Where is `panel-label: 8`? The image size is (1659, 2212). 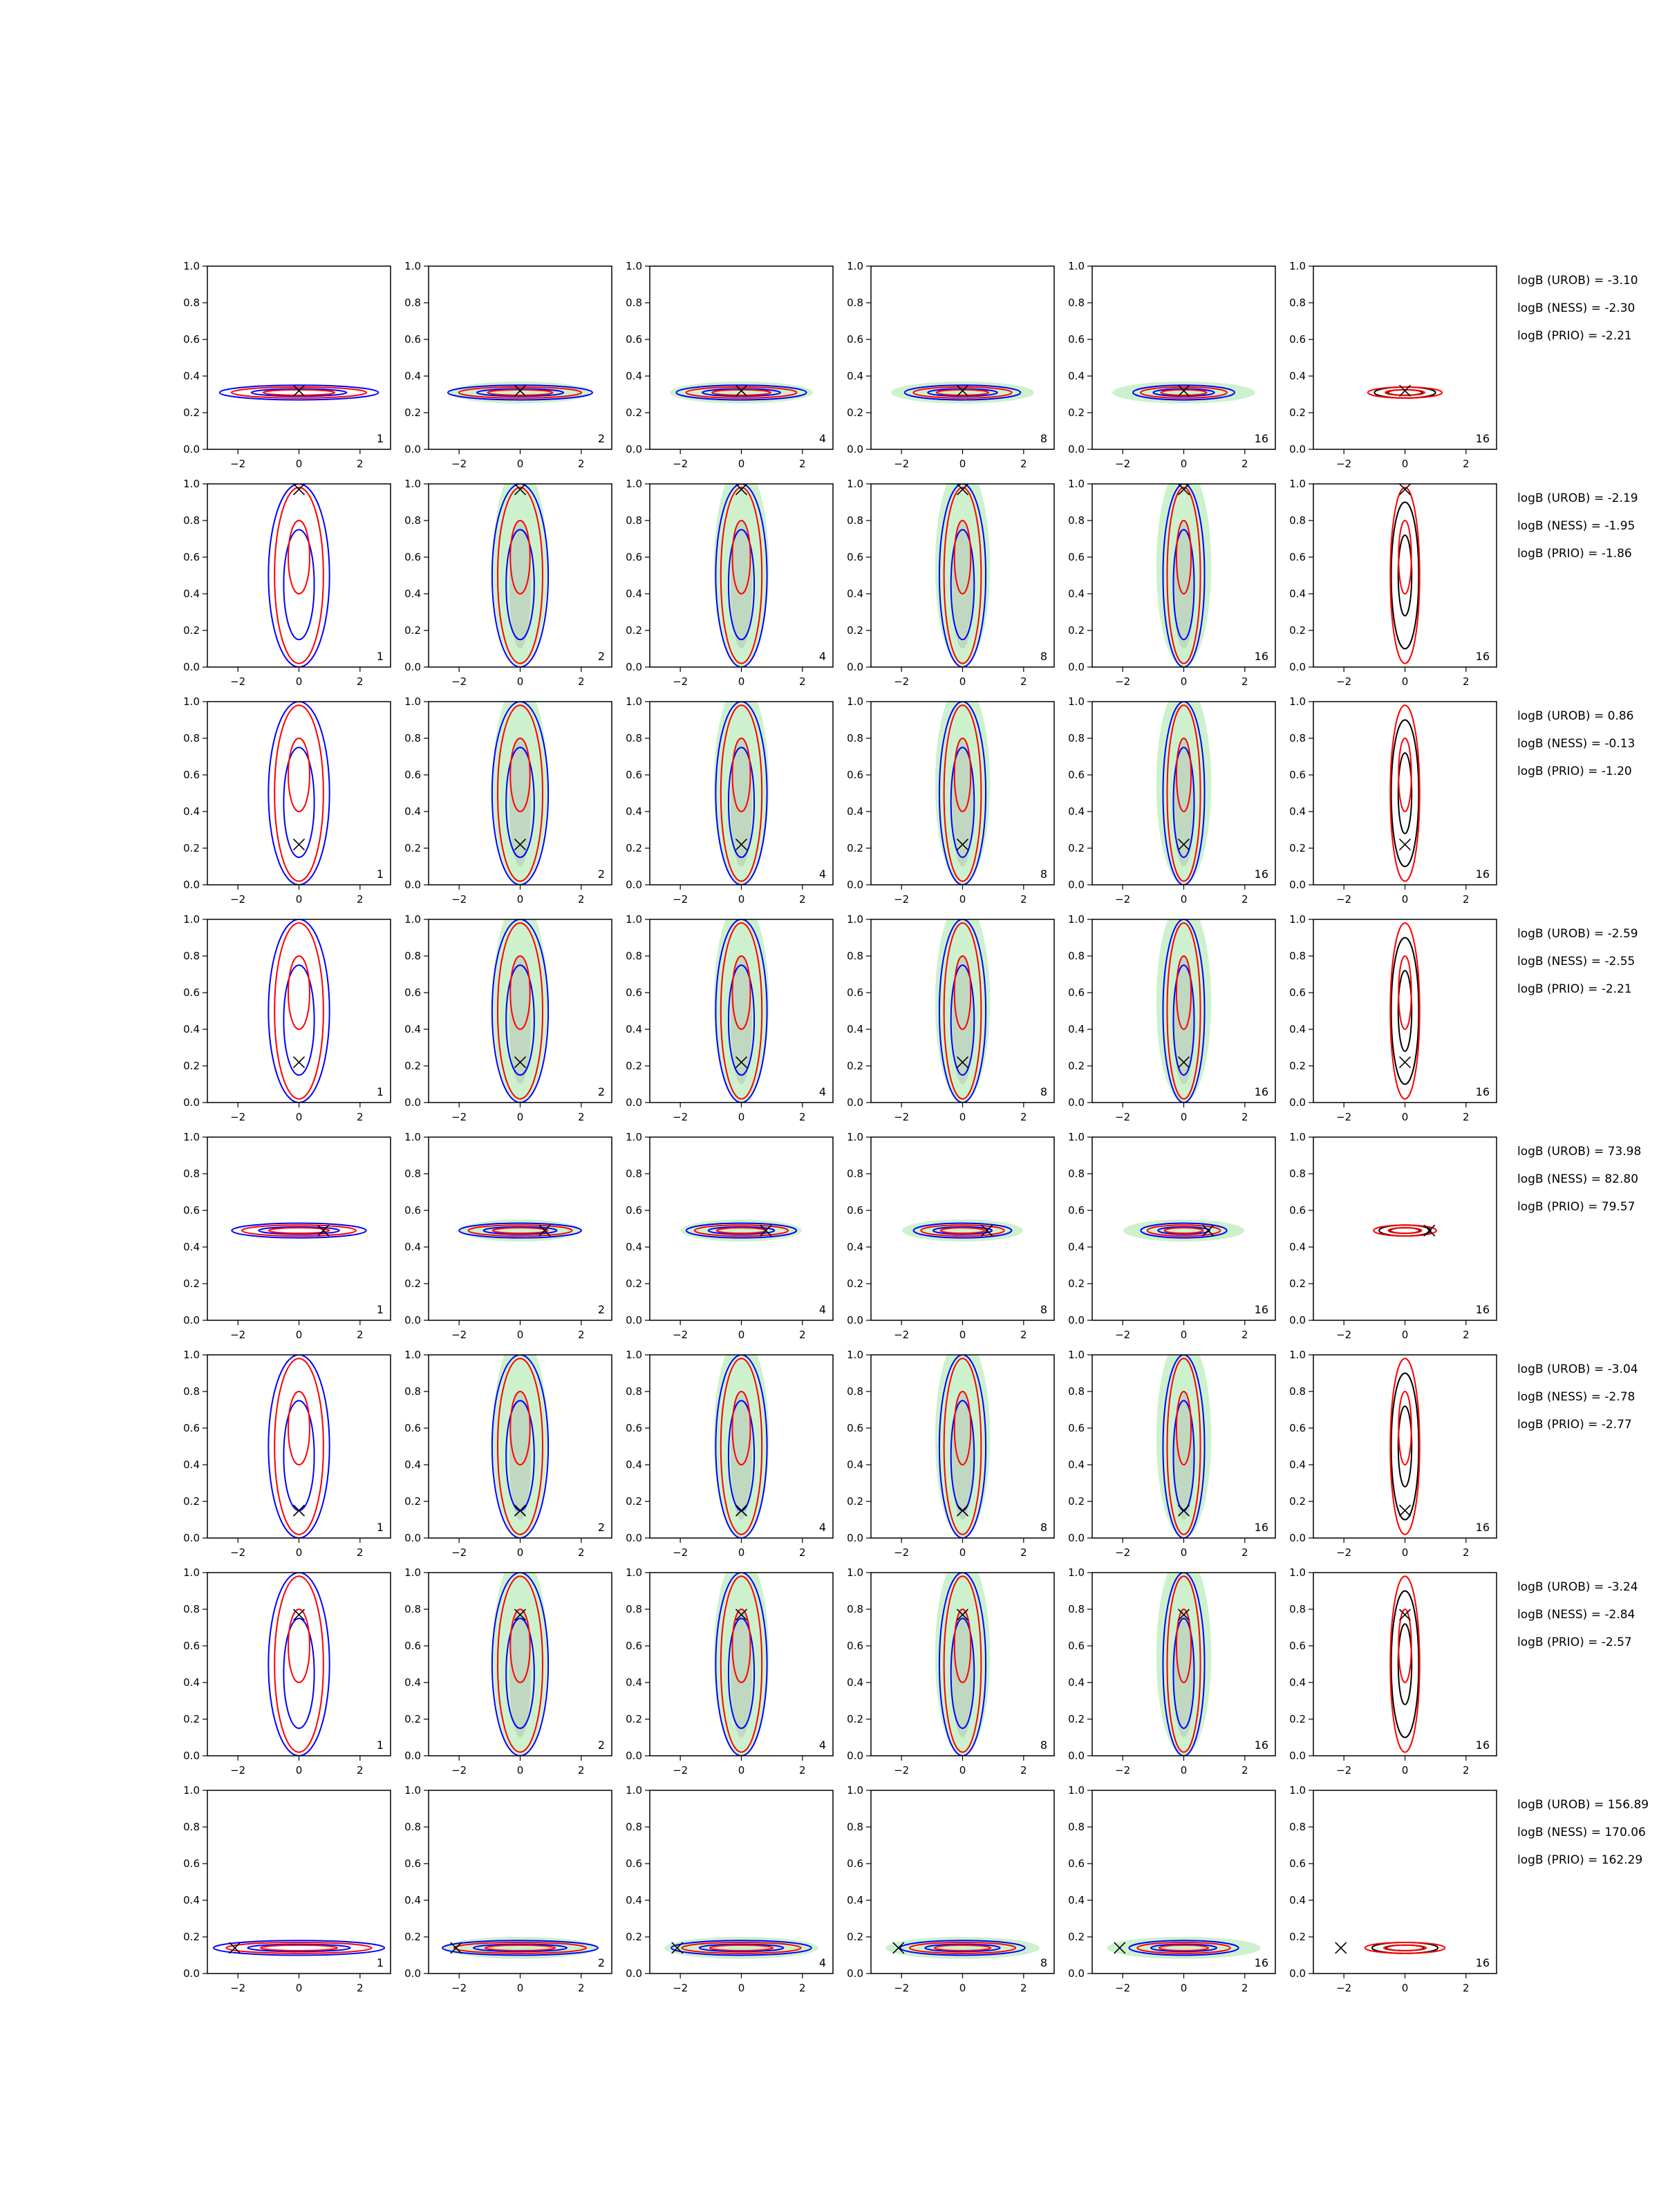
panel-label: 8 is located at coordinates (1043, 1527).